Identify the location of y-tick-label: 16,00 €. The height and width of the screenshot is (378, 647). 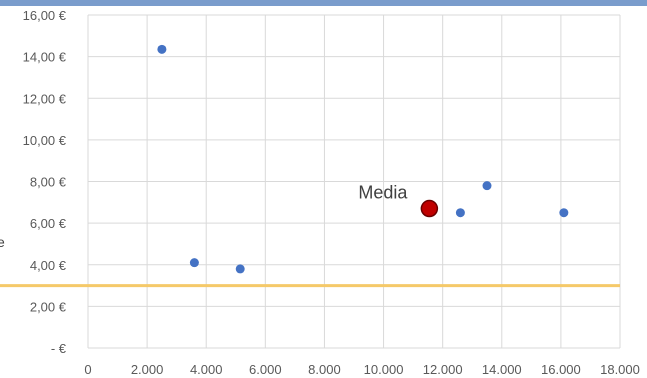
(45, 15).